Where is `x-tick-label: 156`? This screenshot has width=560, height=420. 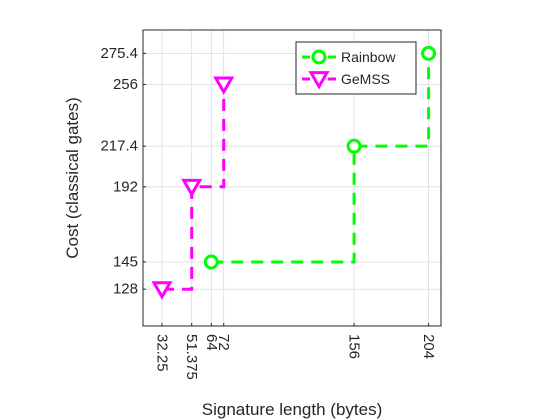
x-tick-label: 156 is located at coordinates (354, 346).